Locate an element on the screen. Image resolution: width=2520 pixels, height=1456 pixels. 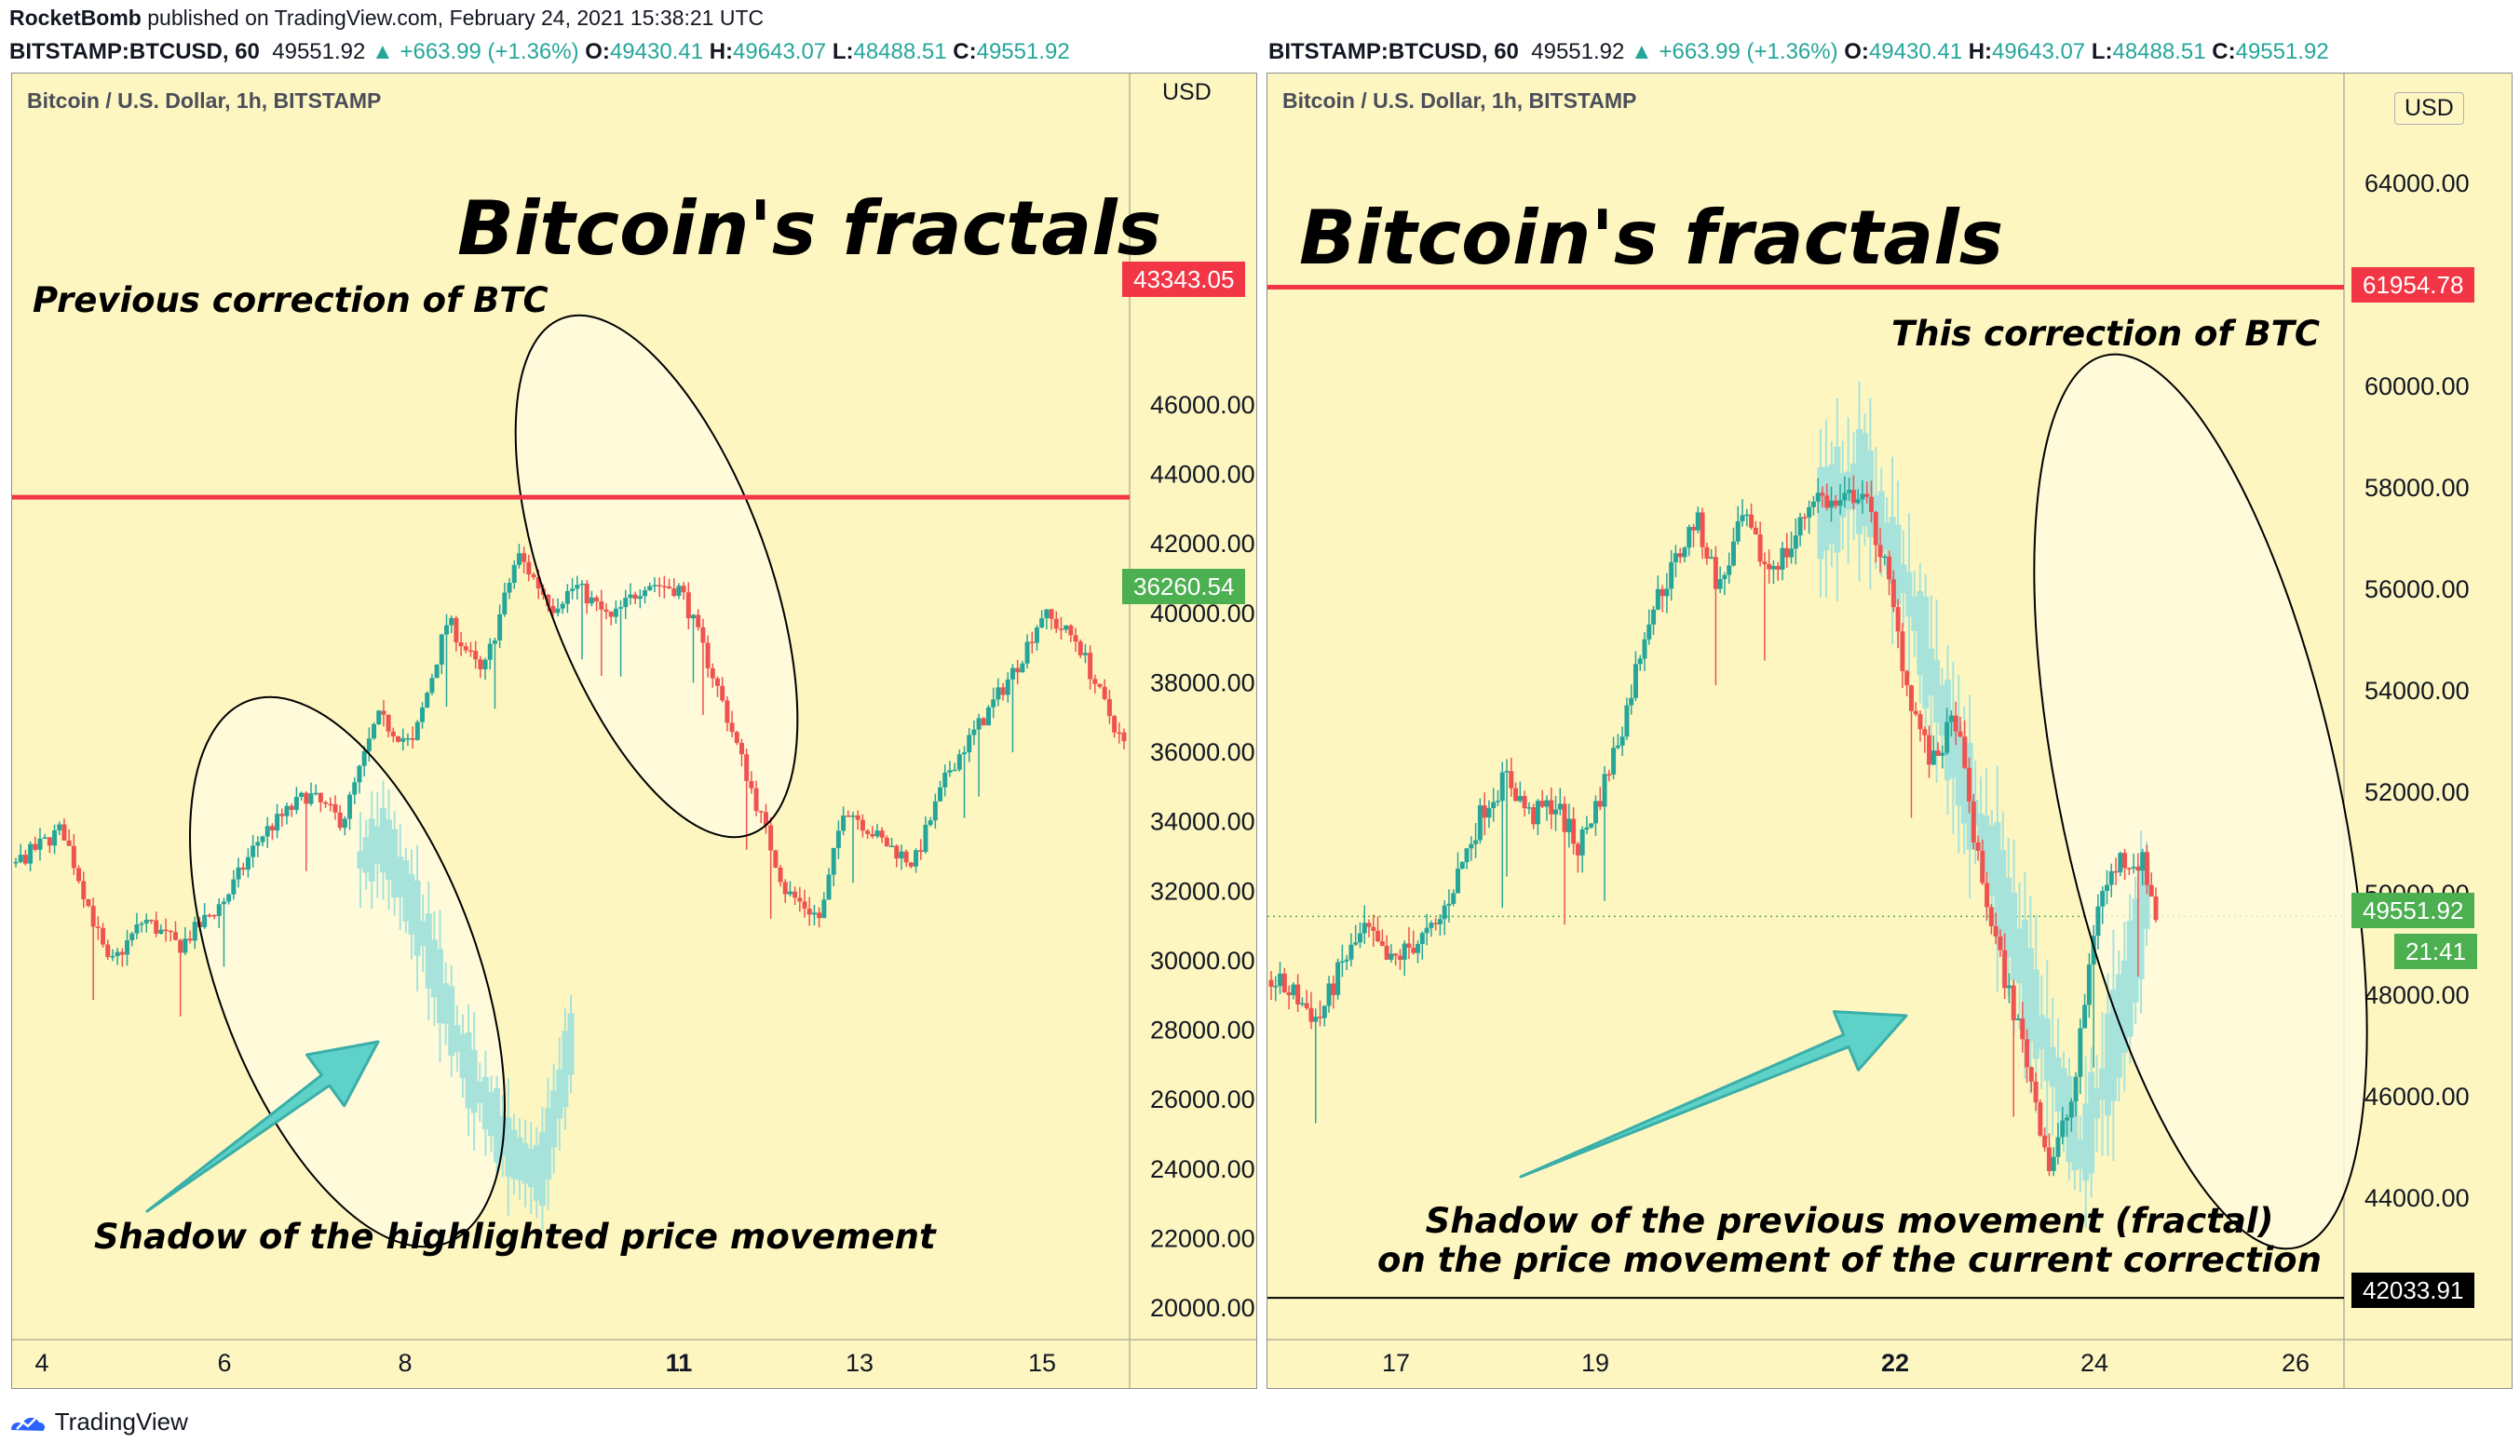
x-tick-label: 4 is located at coordinates (41, 1363).